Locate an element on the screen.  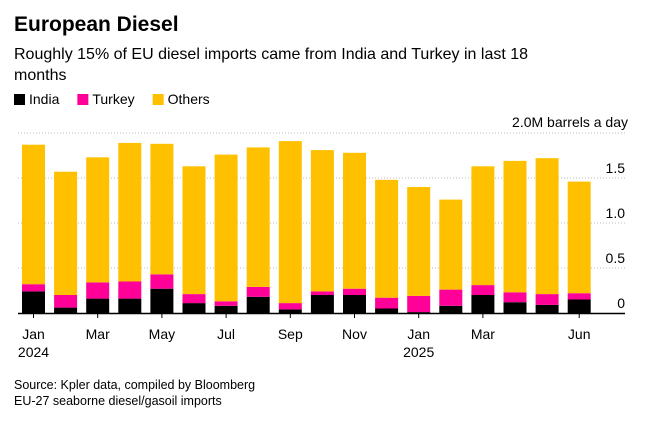
source-line-2: EU-27 seaborne diesel/gasoil imports is located at coordinates (118, 401).